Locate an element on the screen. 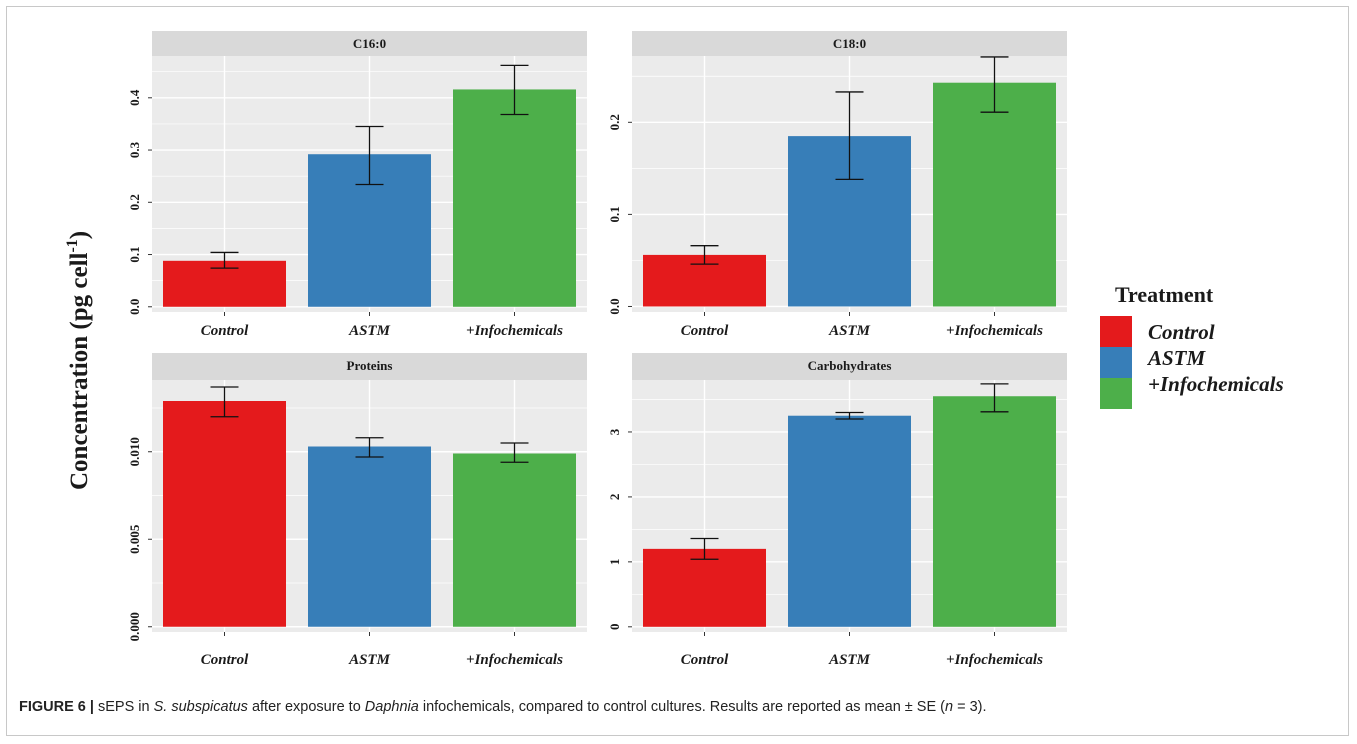 The height and width of the screenshot is (744, 1357). chart-panel: C18:0 0.0 0.1 0.2 Control ASTM +Infochemicals is located at coordinates (837, 185).